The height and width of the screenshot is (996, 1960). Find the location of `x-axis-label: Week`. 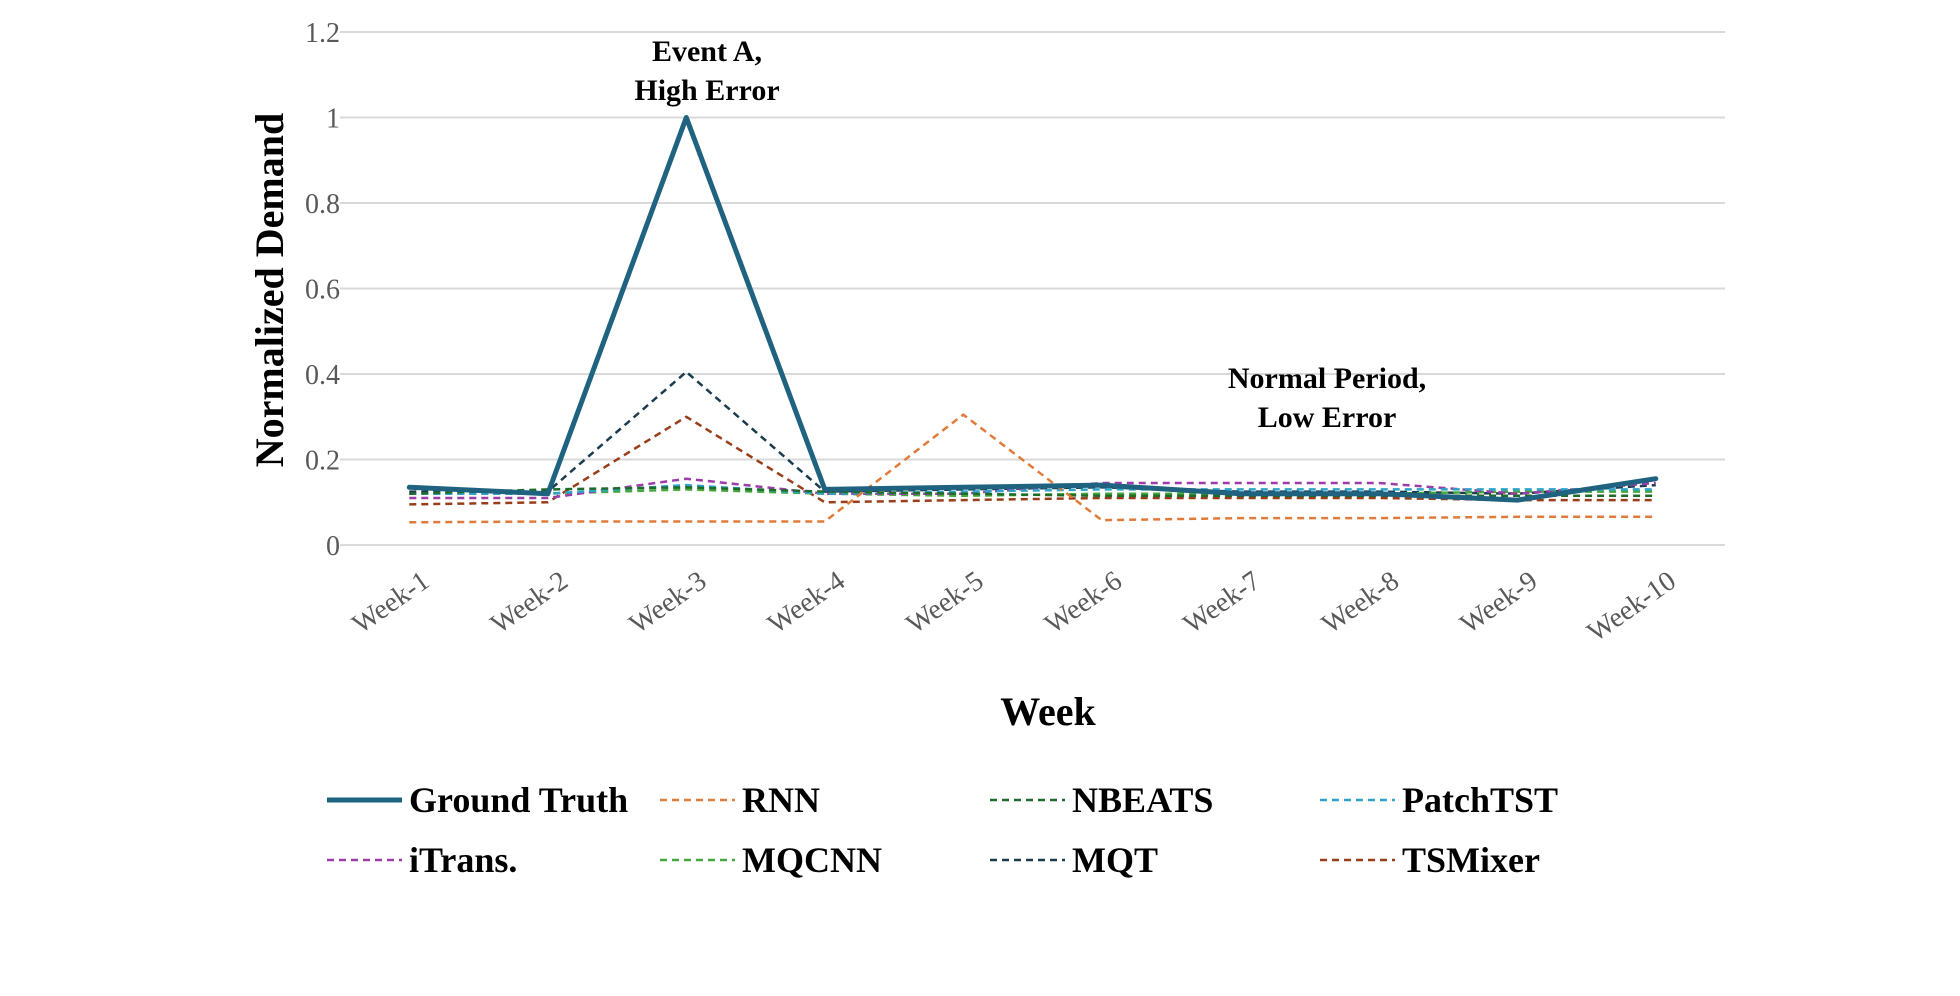

x-axis-label: Week is located at coordinates (1048, 711).